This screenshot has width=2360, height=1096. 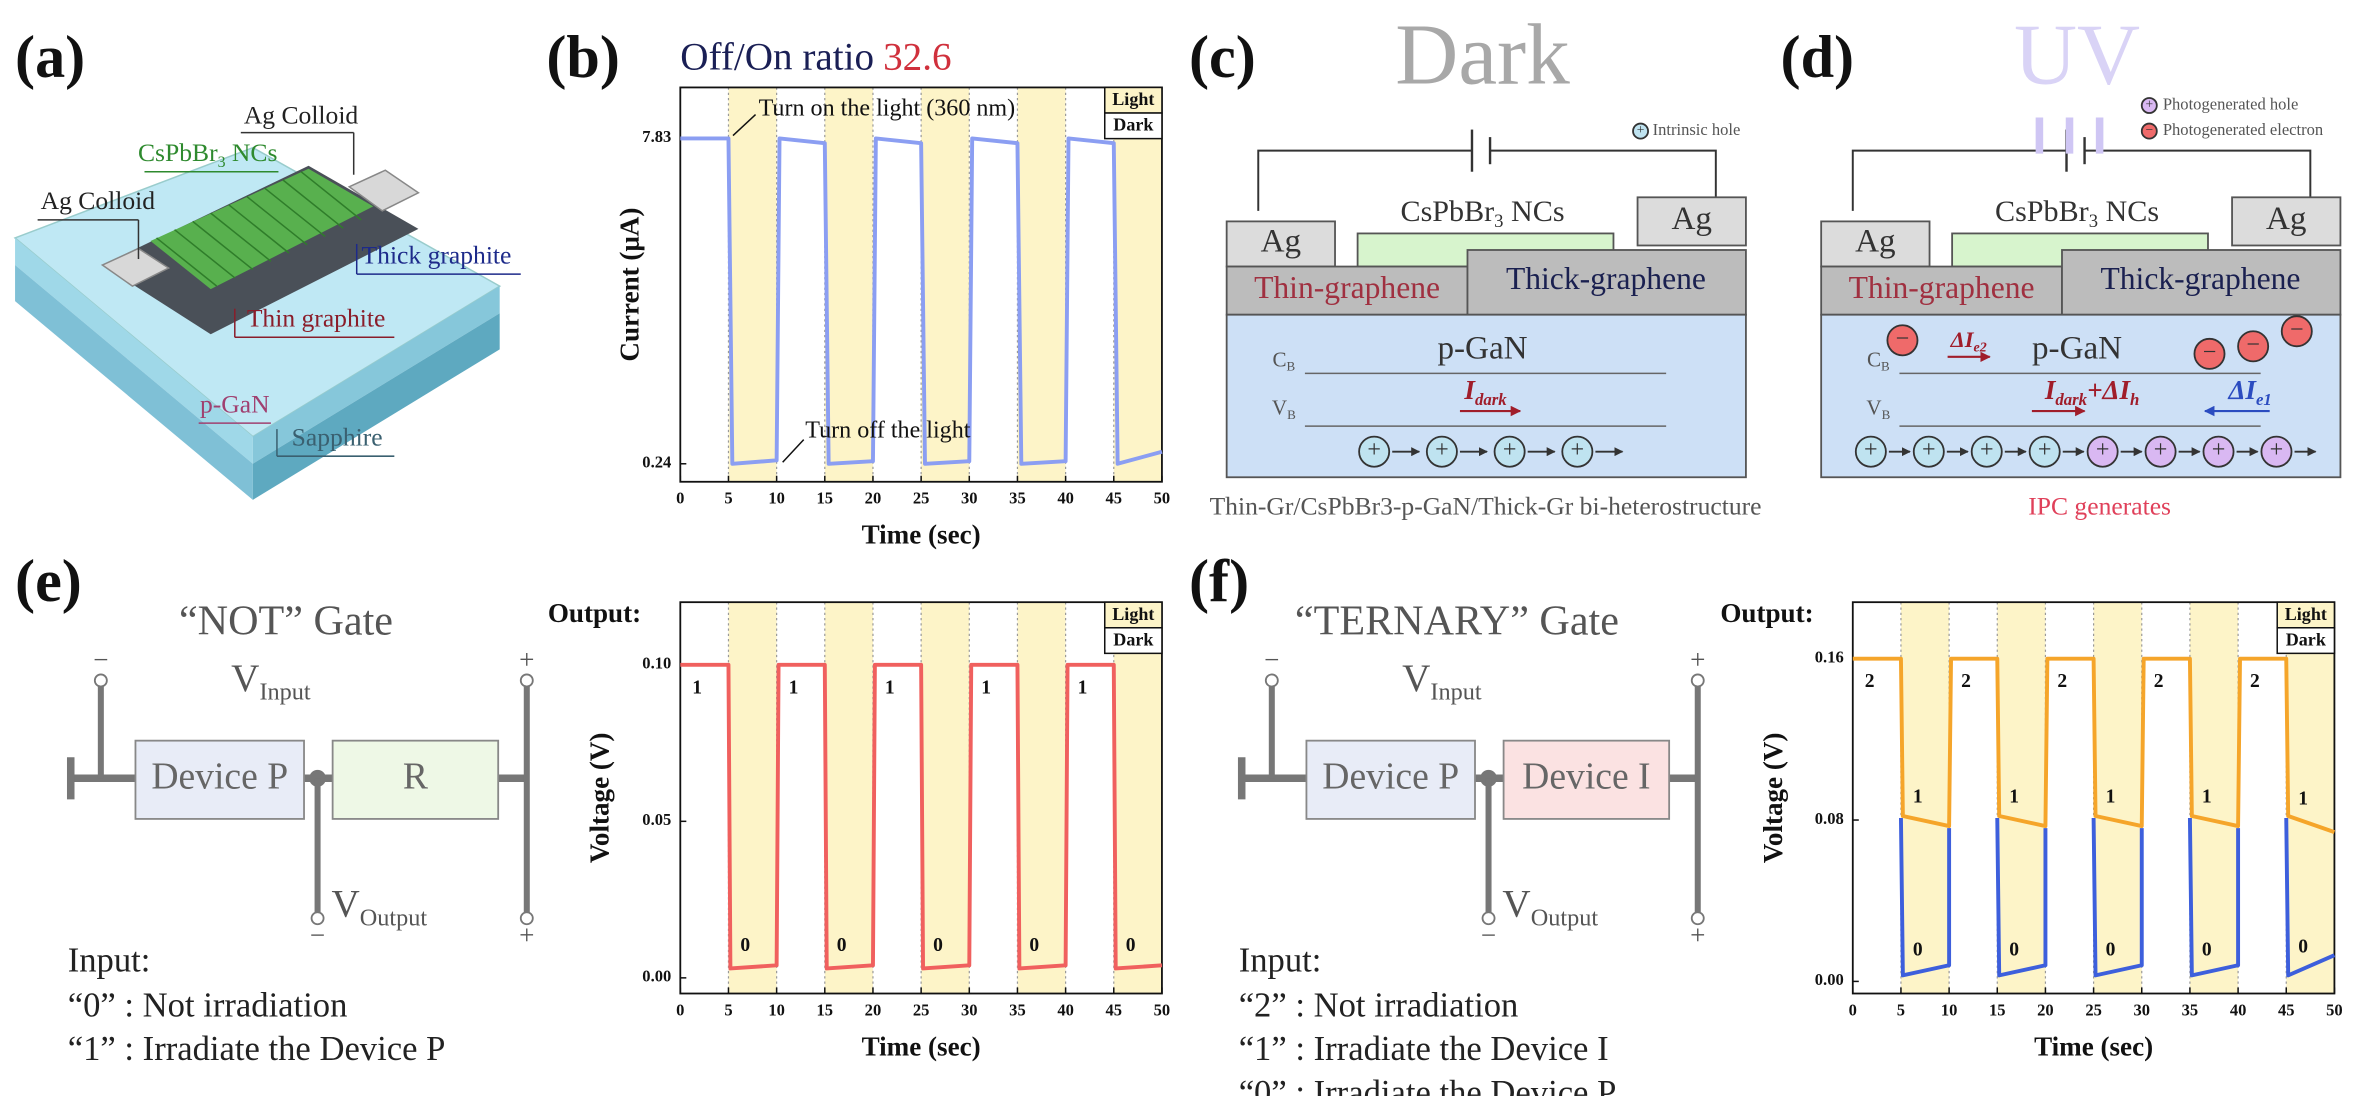 What do you see at coordinates (1017, 498) in the screenshot?
I see `x-tick-label: 35` at bounding box center [1017, 498].